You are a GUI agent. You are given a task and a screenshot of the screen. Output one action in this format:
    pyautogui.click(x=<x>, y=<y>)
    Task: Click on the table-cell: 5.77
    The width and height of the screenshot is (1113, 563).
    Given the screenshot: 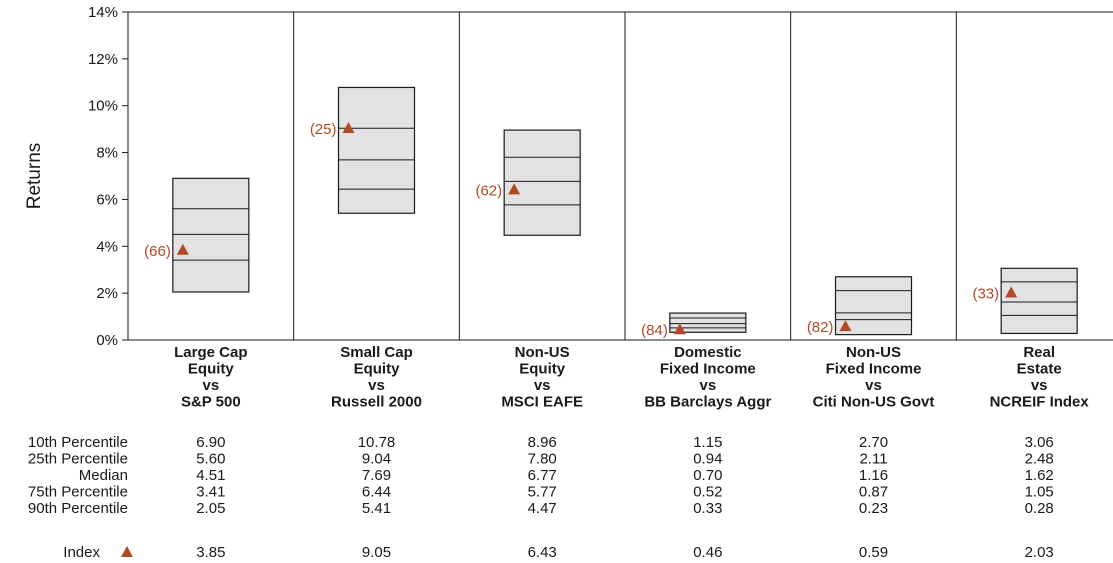 What is the action you would take?
    pyautogui.click(x=542, y=492)
    